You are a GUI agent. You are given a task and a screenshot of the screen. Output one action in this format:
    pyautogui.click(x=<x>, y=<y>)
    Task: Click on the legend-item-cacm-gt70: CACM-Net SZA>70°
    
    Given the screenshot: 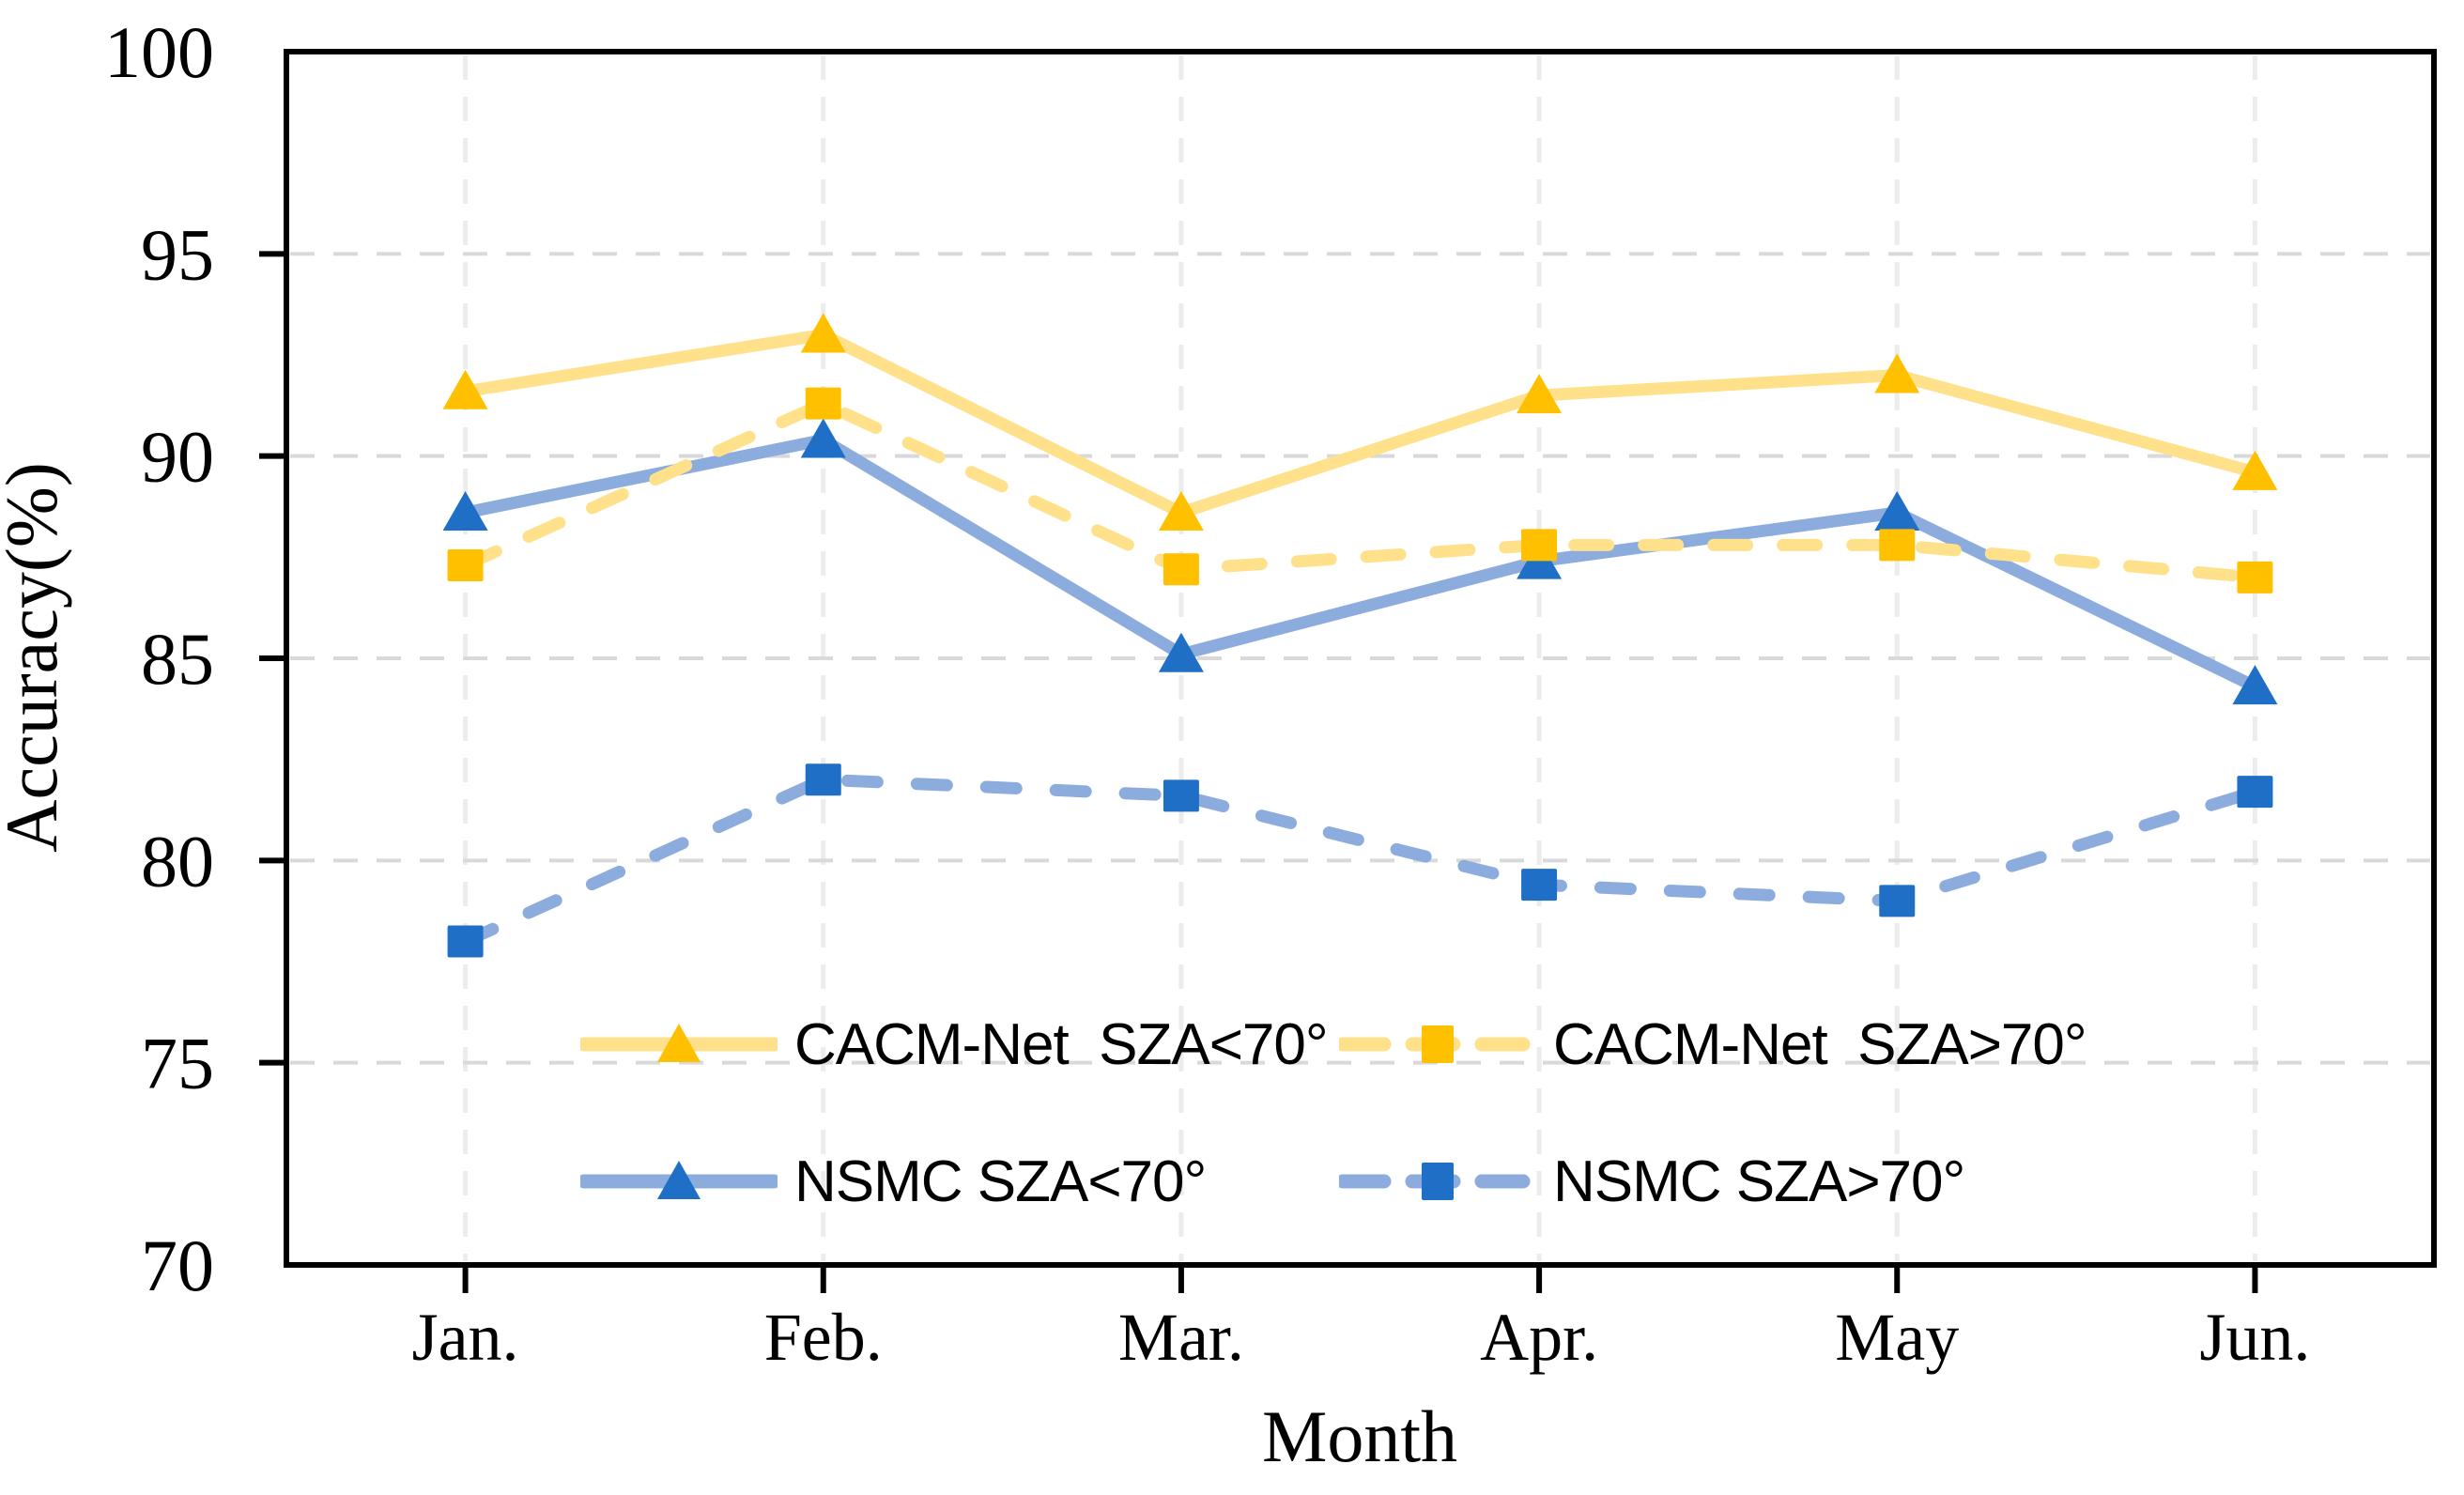 What is the action you would take?
    pyautogui.click(x=1713, y=1044)
    